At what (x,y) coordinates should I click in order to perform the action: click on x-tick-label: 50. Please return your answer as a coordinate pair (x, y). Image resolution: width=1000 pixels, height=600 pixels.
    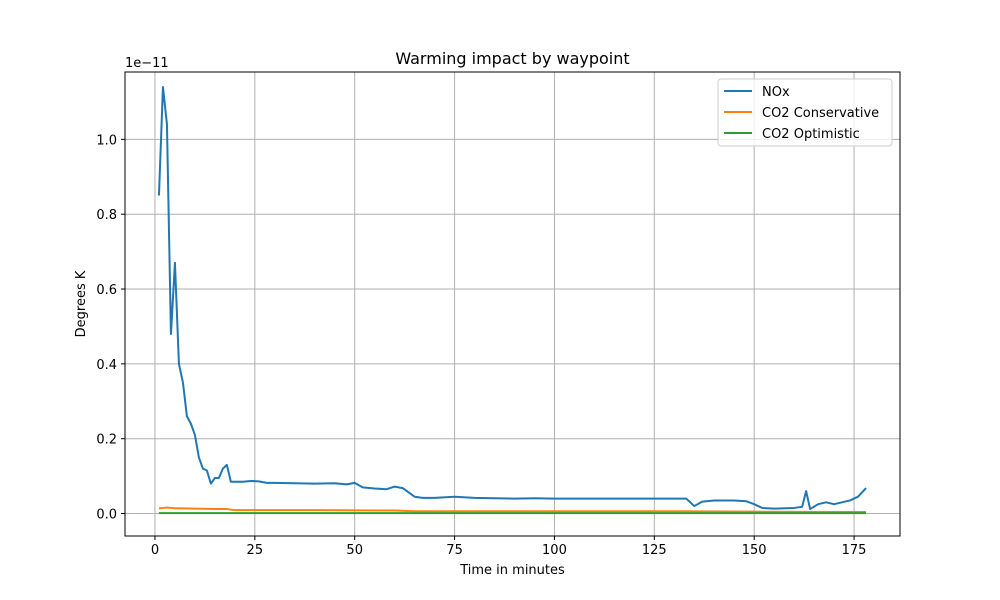
    Looking at the image, I should click on (354, 550).